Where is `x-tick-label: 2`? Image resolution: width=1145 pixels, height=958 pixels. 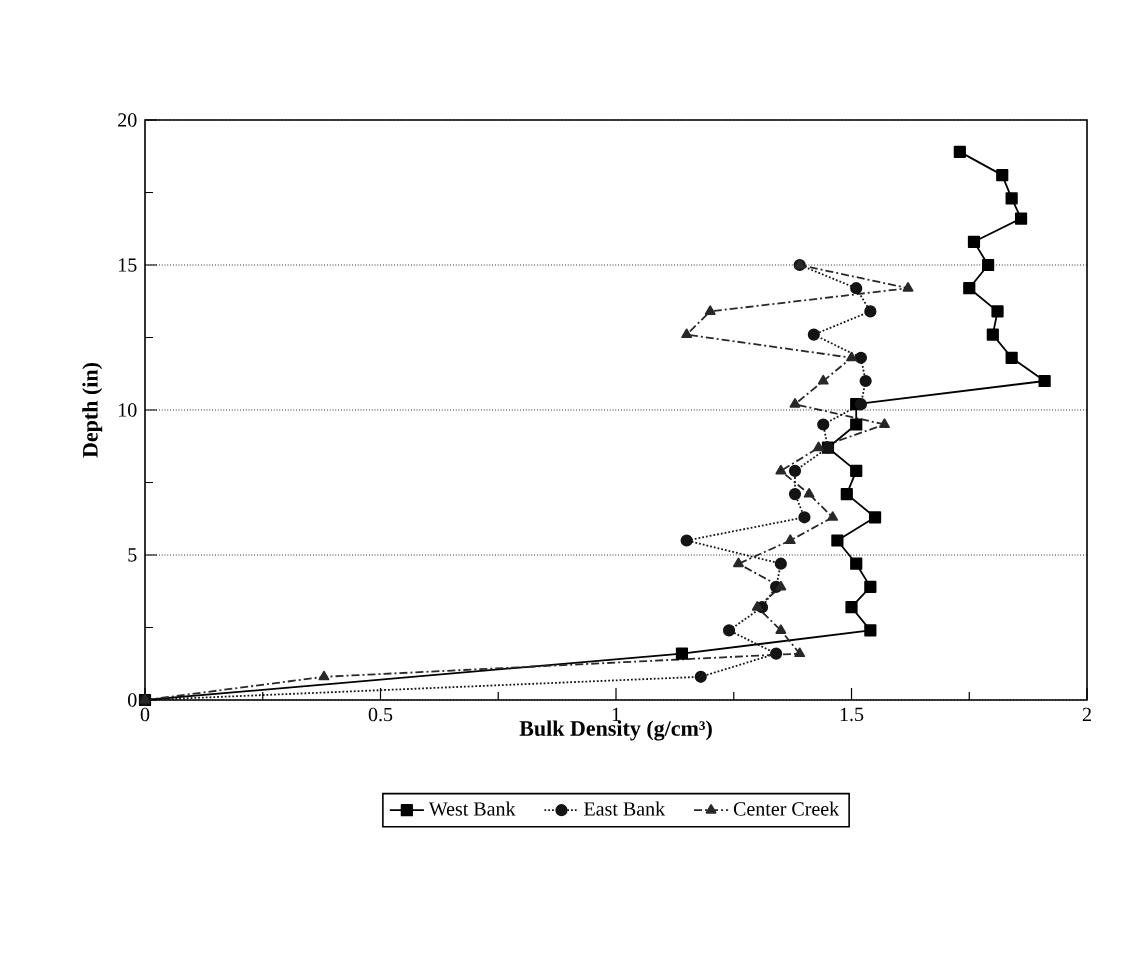
x-tick-label: 2 is located at coordinates (1086, 714).